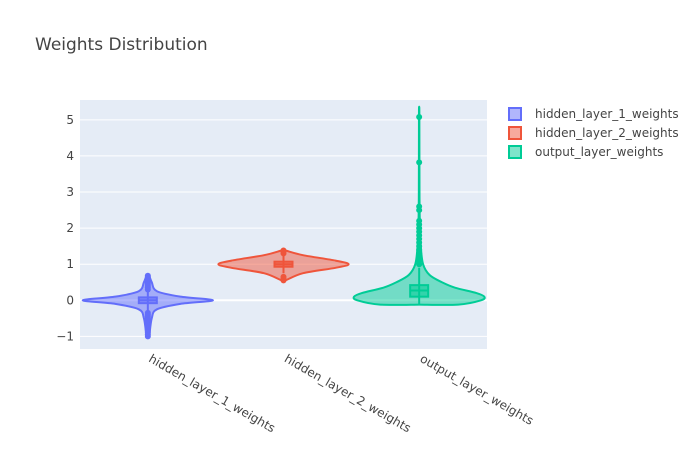 This screenshot has width=700, height=450. Describe the element at coordinates (477, 389) in the screenshot. I see `x-tick-label: output_layer_weights` at that location.